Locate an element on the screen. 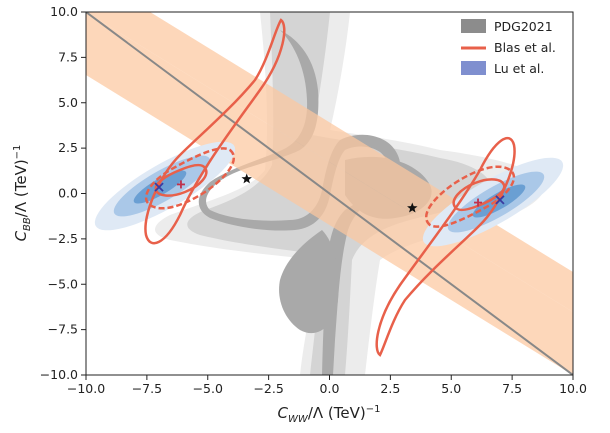  y-tick-label: −10.0 is located at coordinates (59, 374).